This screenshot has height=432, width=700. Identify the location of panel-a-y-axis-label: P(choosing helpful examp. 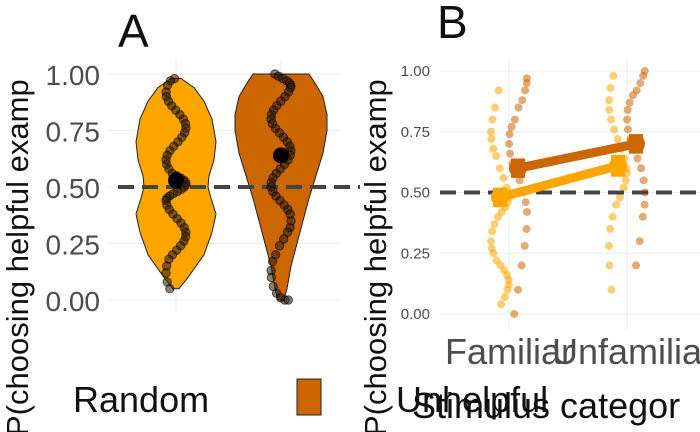
(17, 255).